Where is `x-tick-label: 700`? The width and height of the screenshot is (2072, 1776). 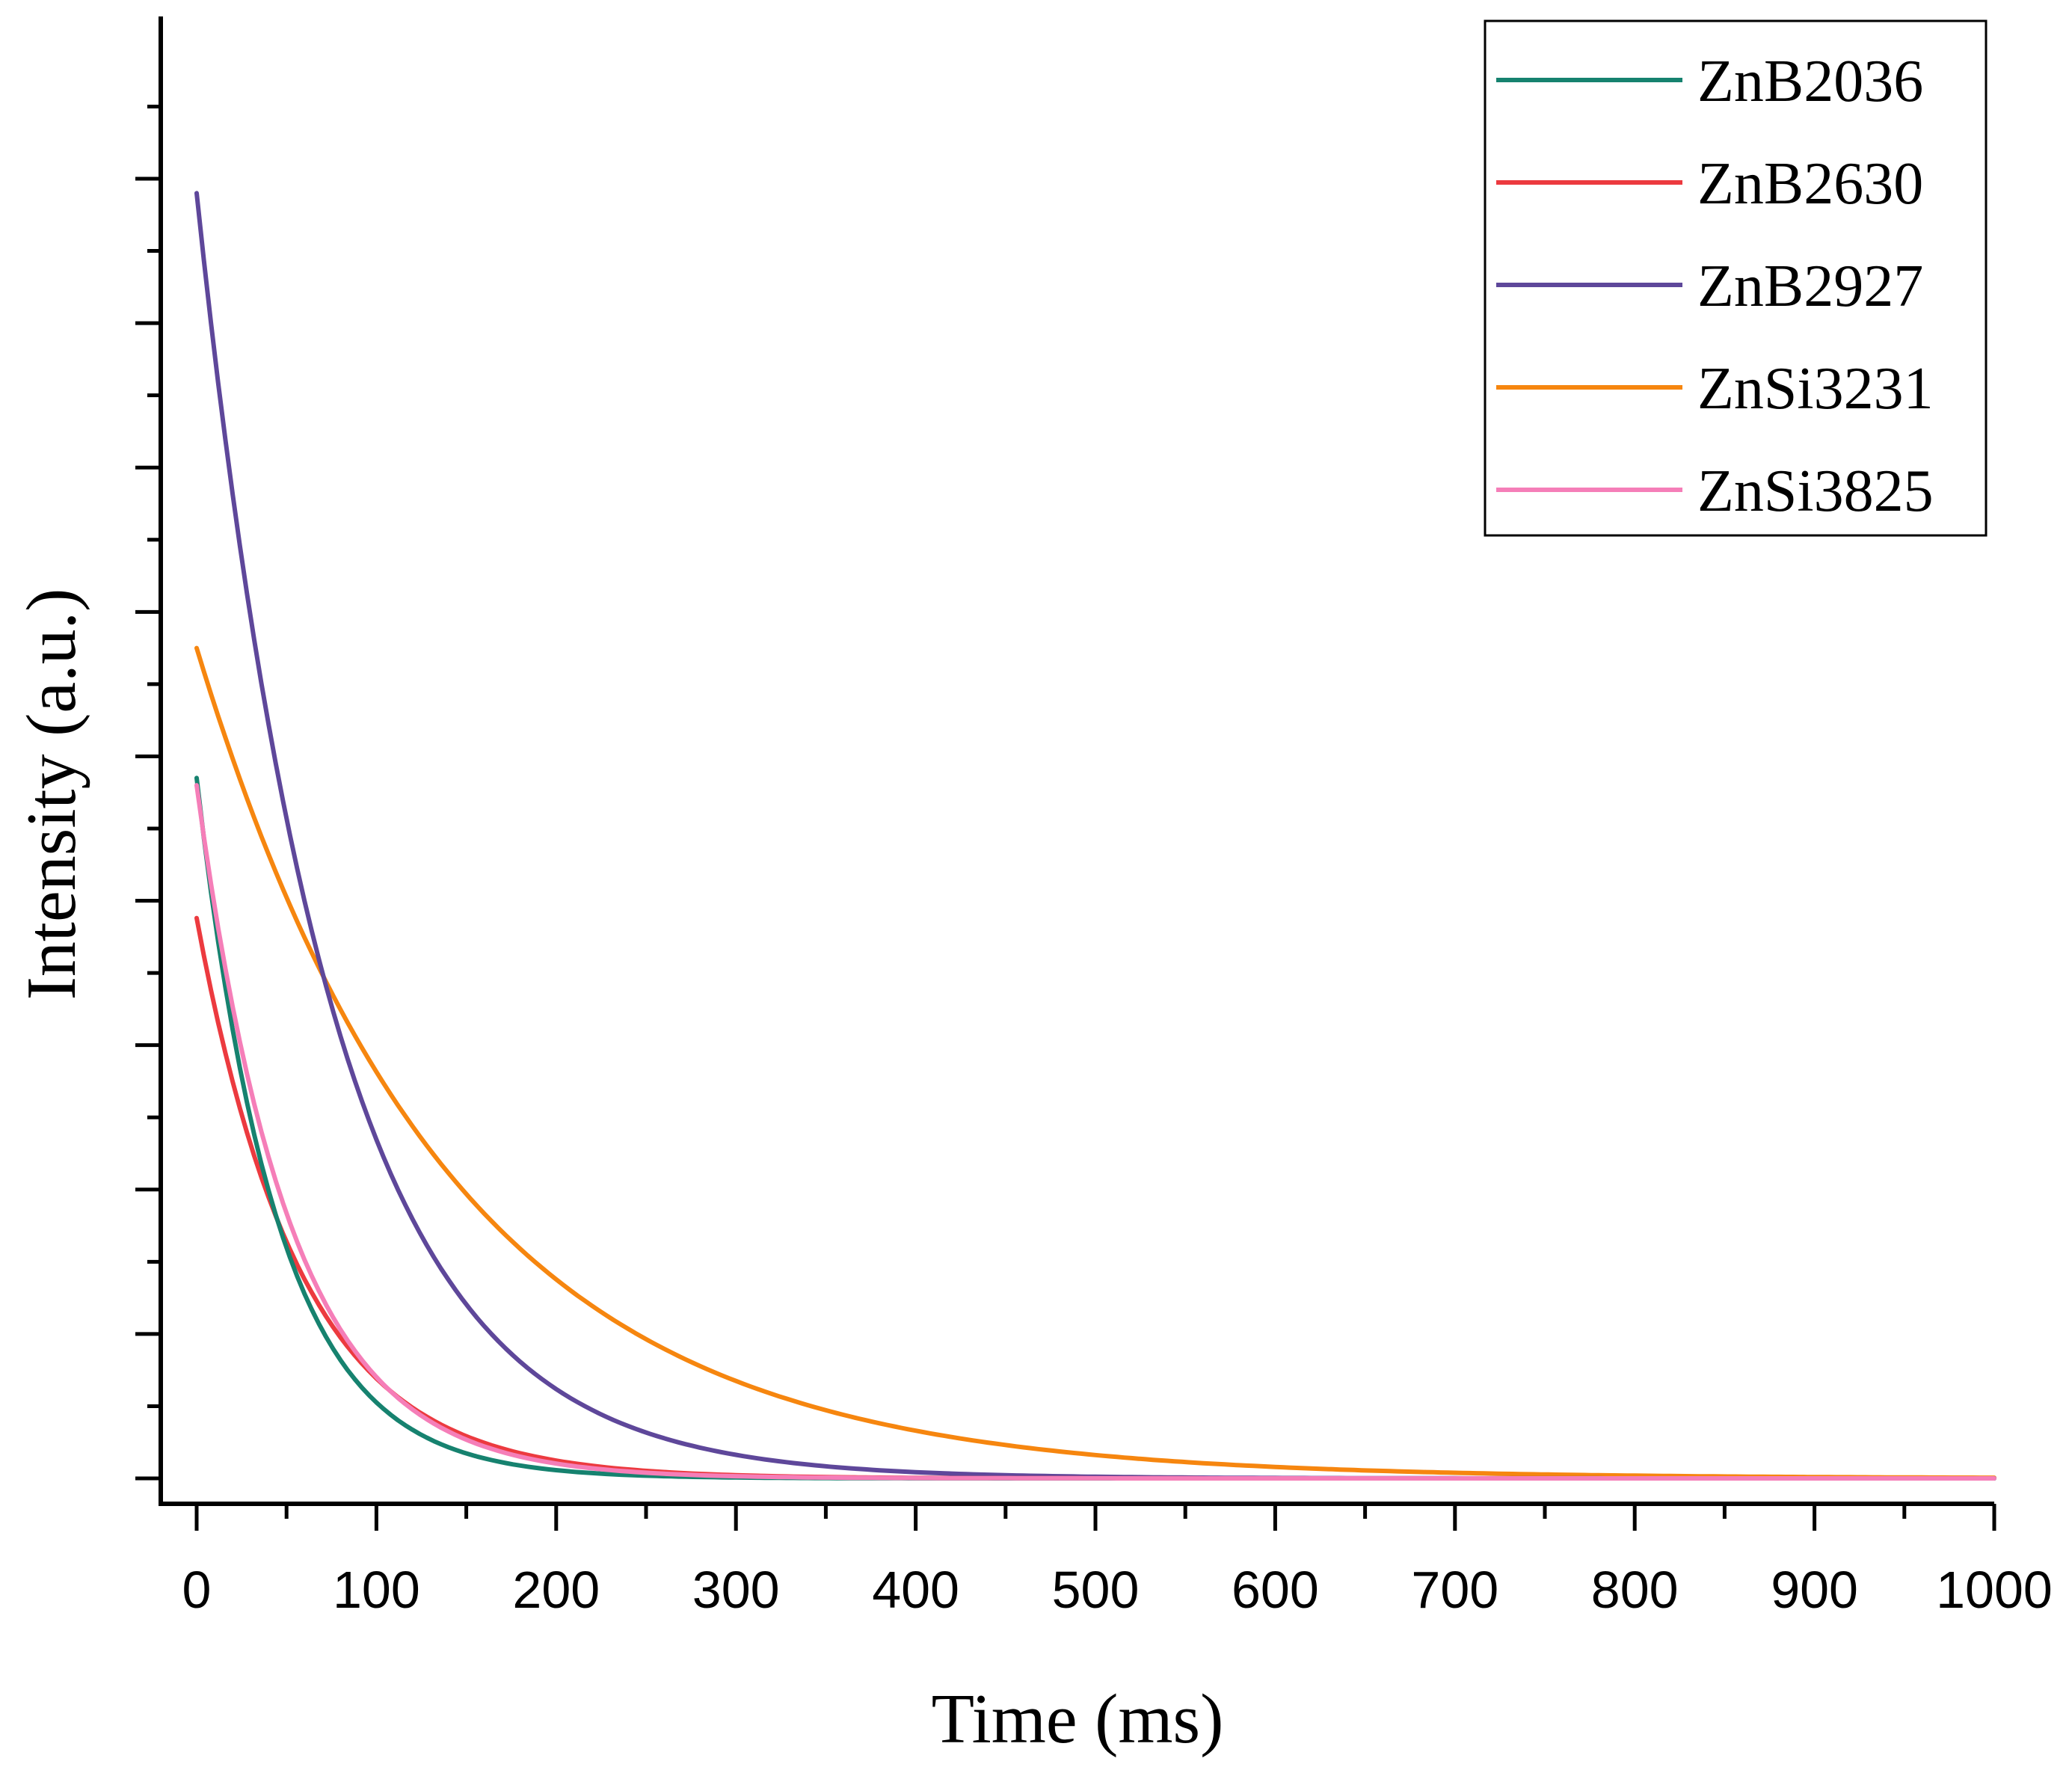
x-tick-label: 700 is located at coordinates (1454, 1590).